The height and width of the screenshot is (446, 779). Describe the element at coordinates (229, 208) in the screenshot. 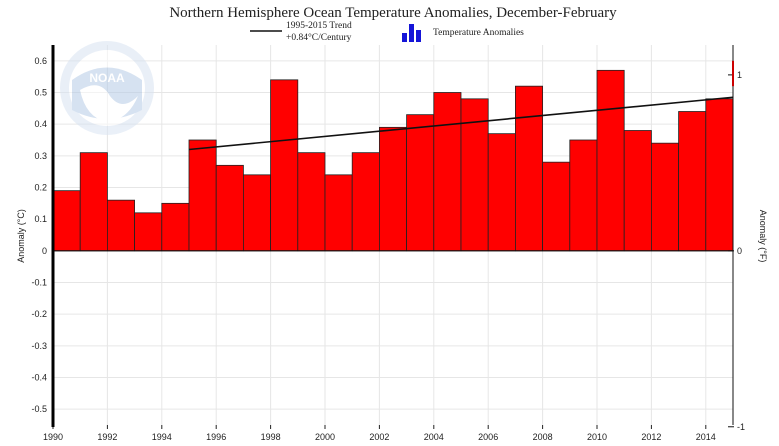

I see `bar-1996` at that location.